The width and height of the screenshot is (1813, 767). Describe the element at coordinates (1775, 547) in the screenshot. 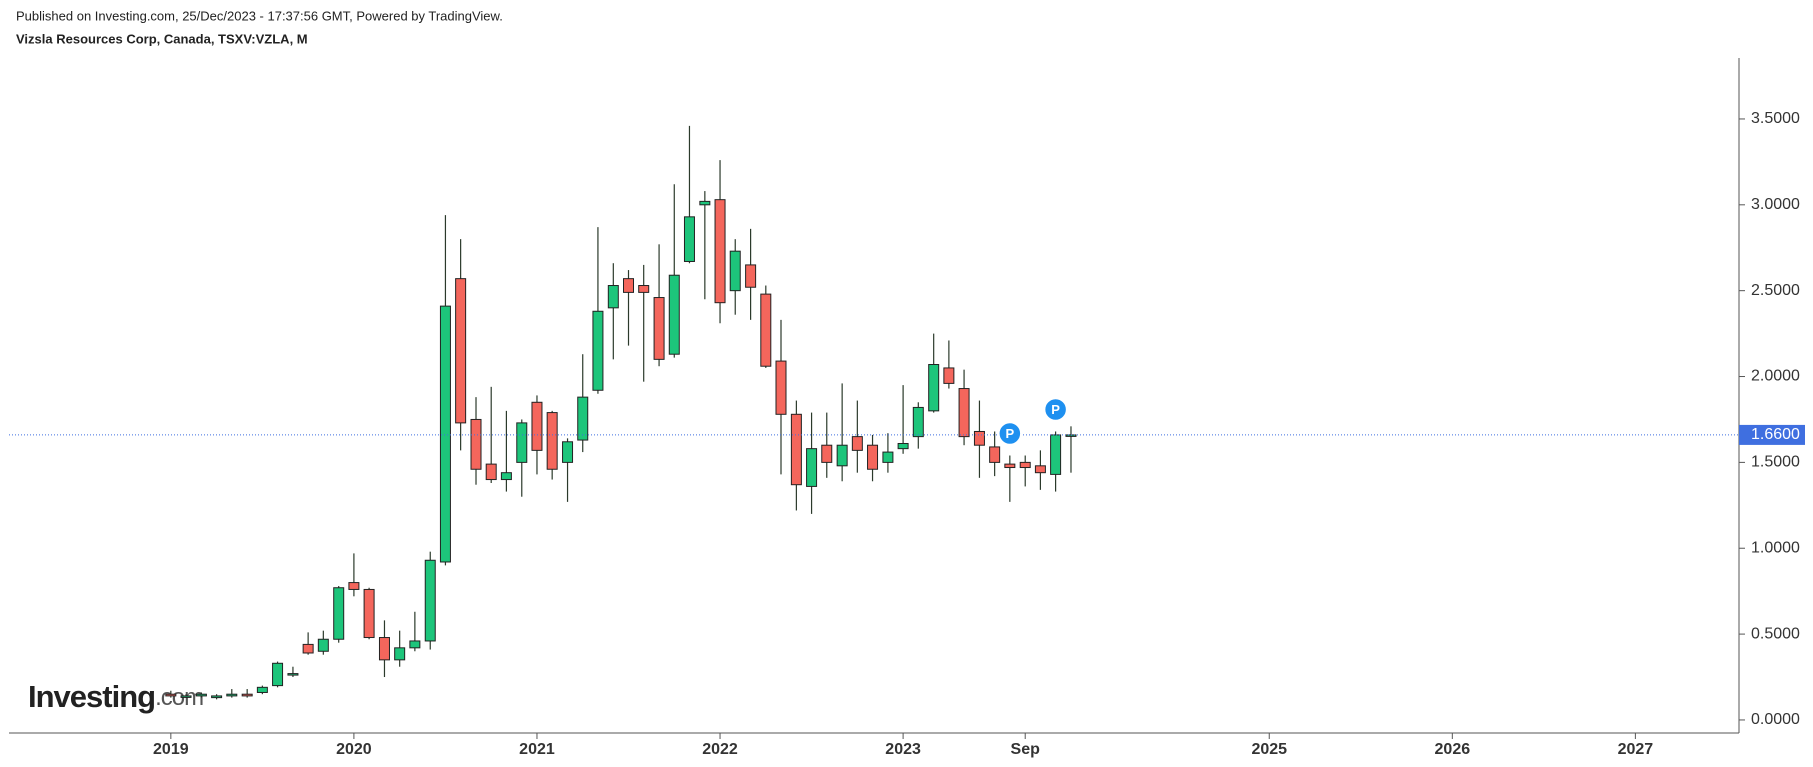

I see `y-tick-label: 1.0000` at that location.